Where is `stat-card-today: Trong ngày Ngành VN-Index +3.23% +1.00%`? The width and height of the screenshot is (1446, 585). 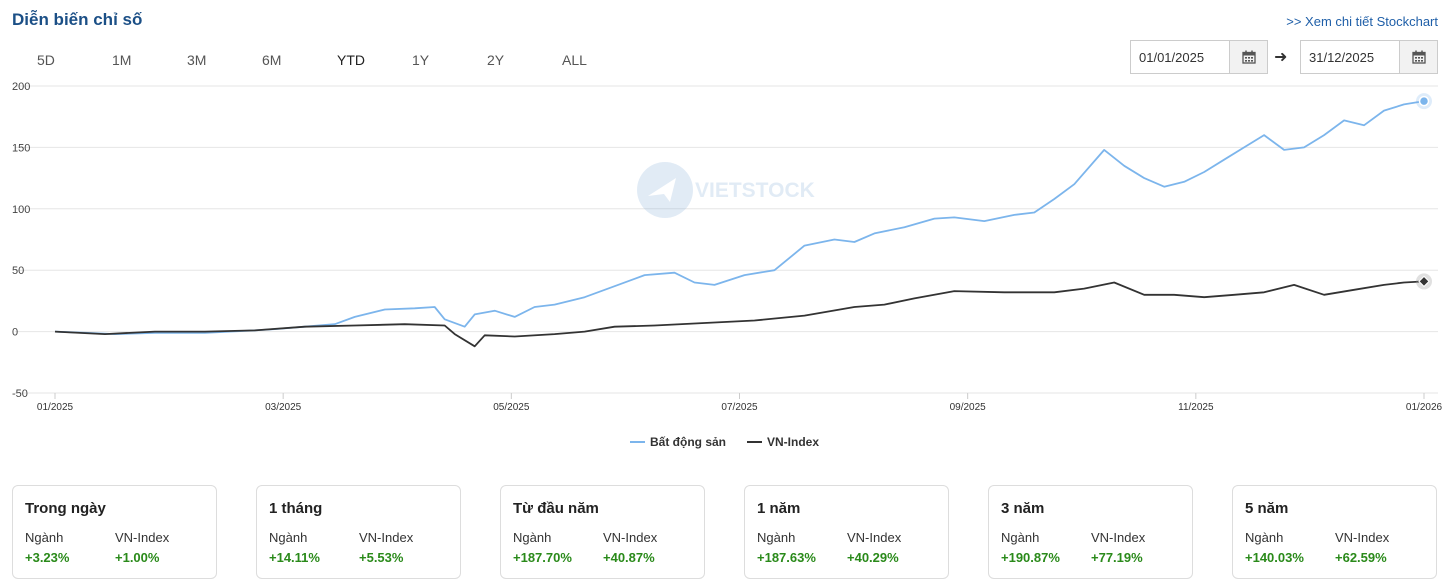
stat-card-today: Trong ngày Ngành VN-Index +3.23% +1.00% is located at coordinates (114, 532).